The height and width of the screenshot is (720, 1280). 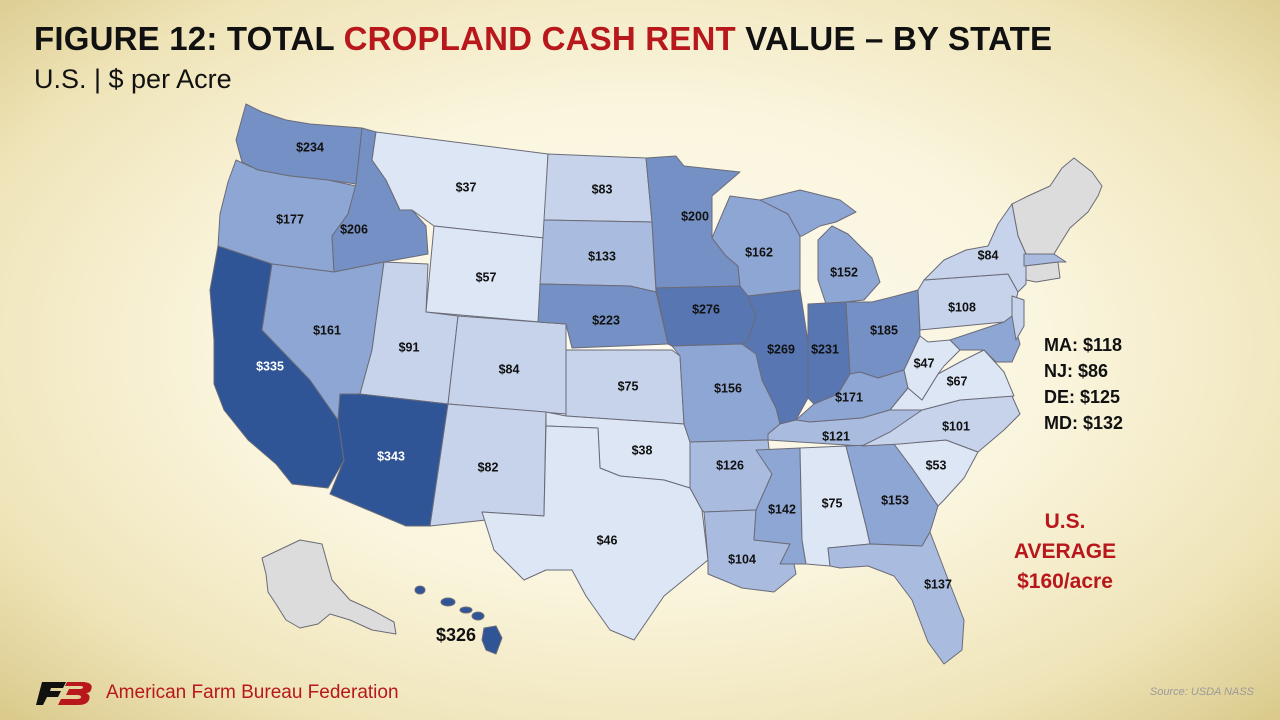 I want to click on state-wa, so click(x=299, y=144).